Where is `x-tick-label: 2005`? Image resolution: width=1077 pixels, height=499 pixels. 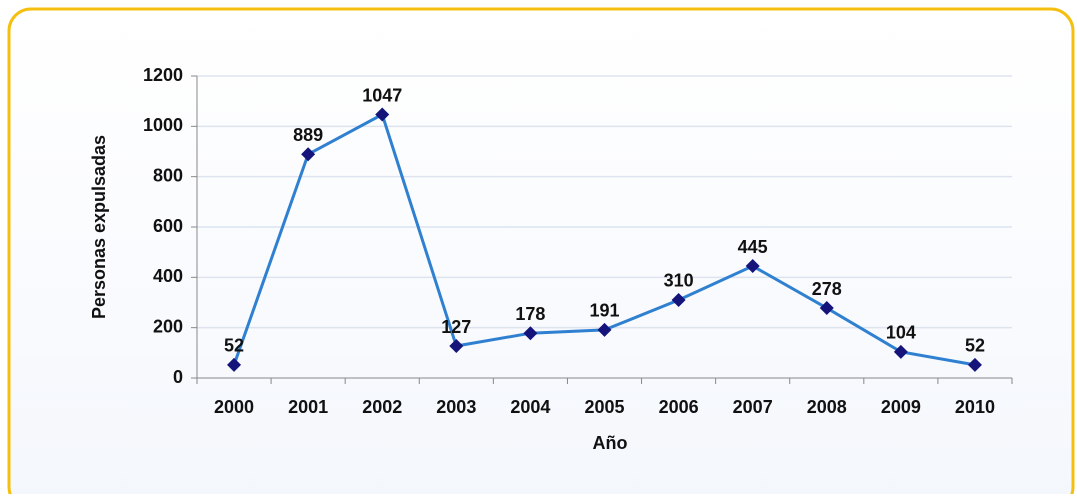 x-tick-label: 2005 is located at coordinates (604, 407).